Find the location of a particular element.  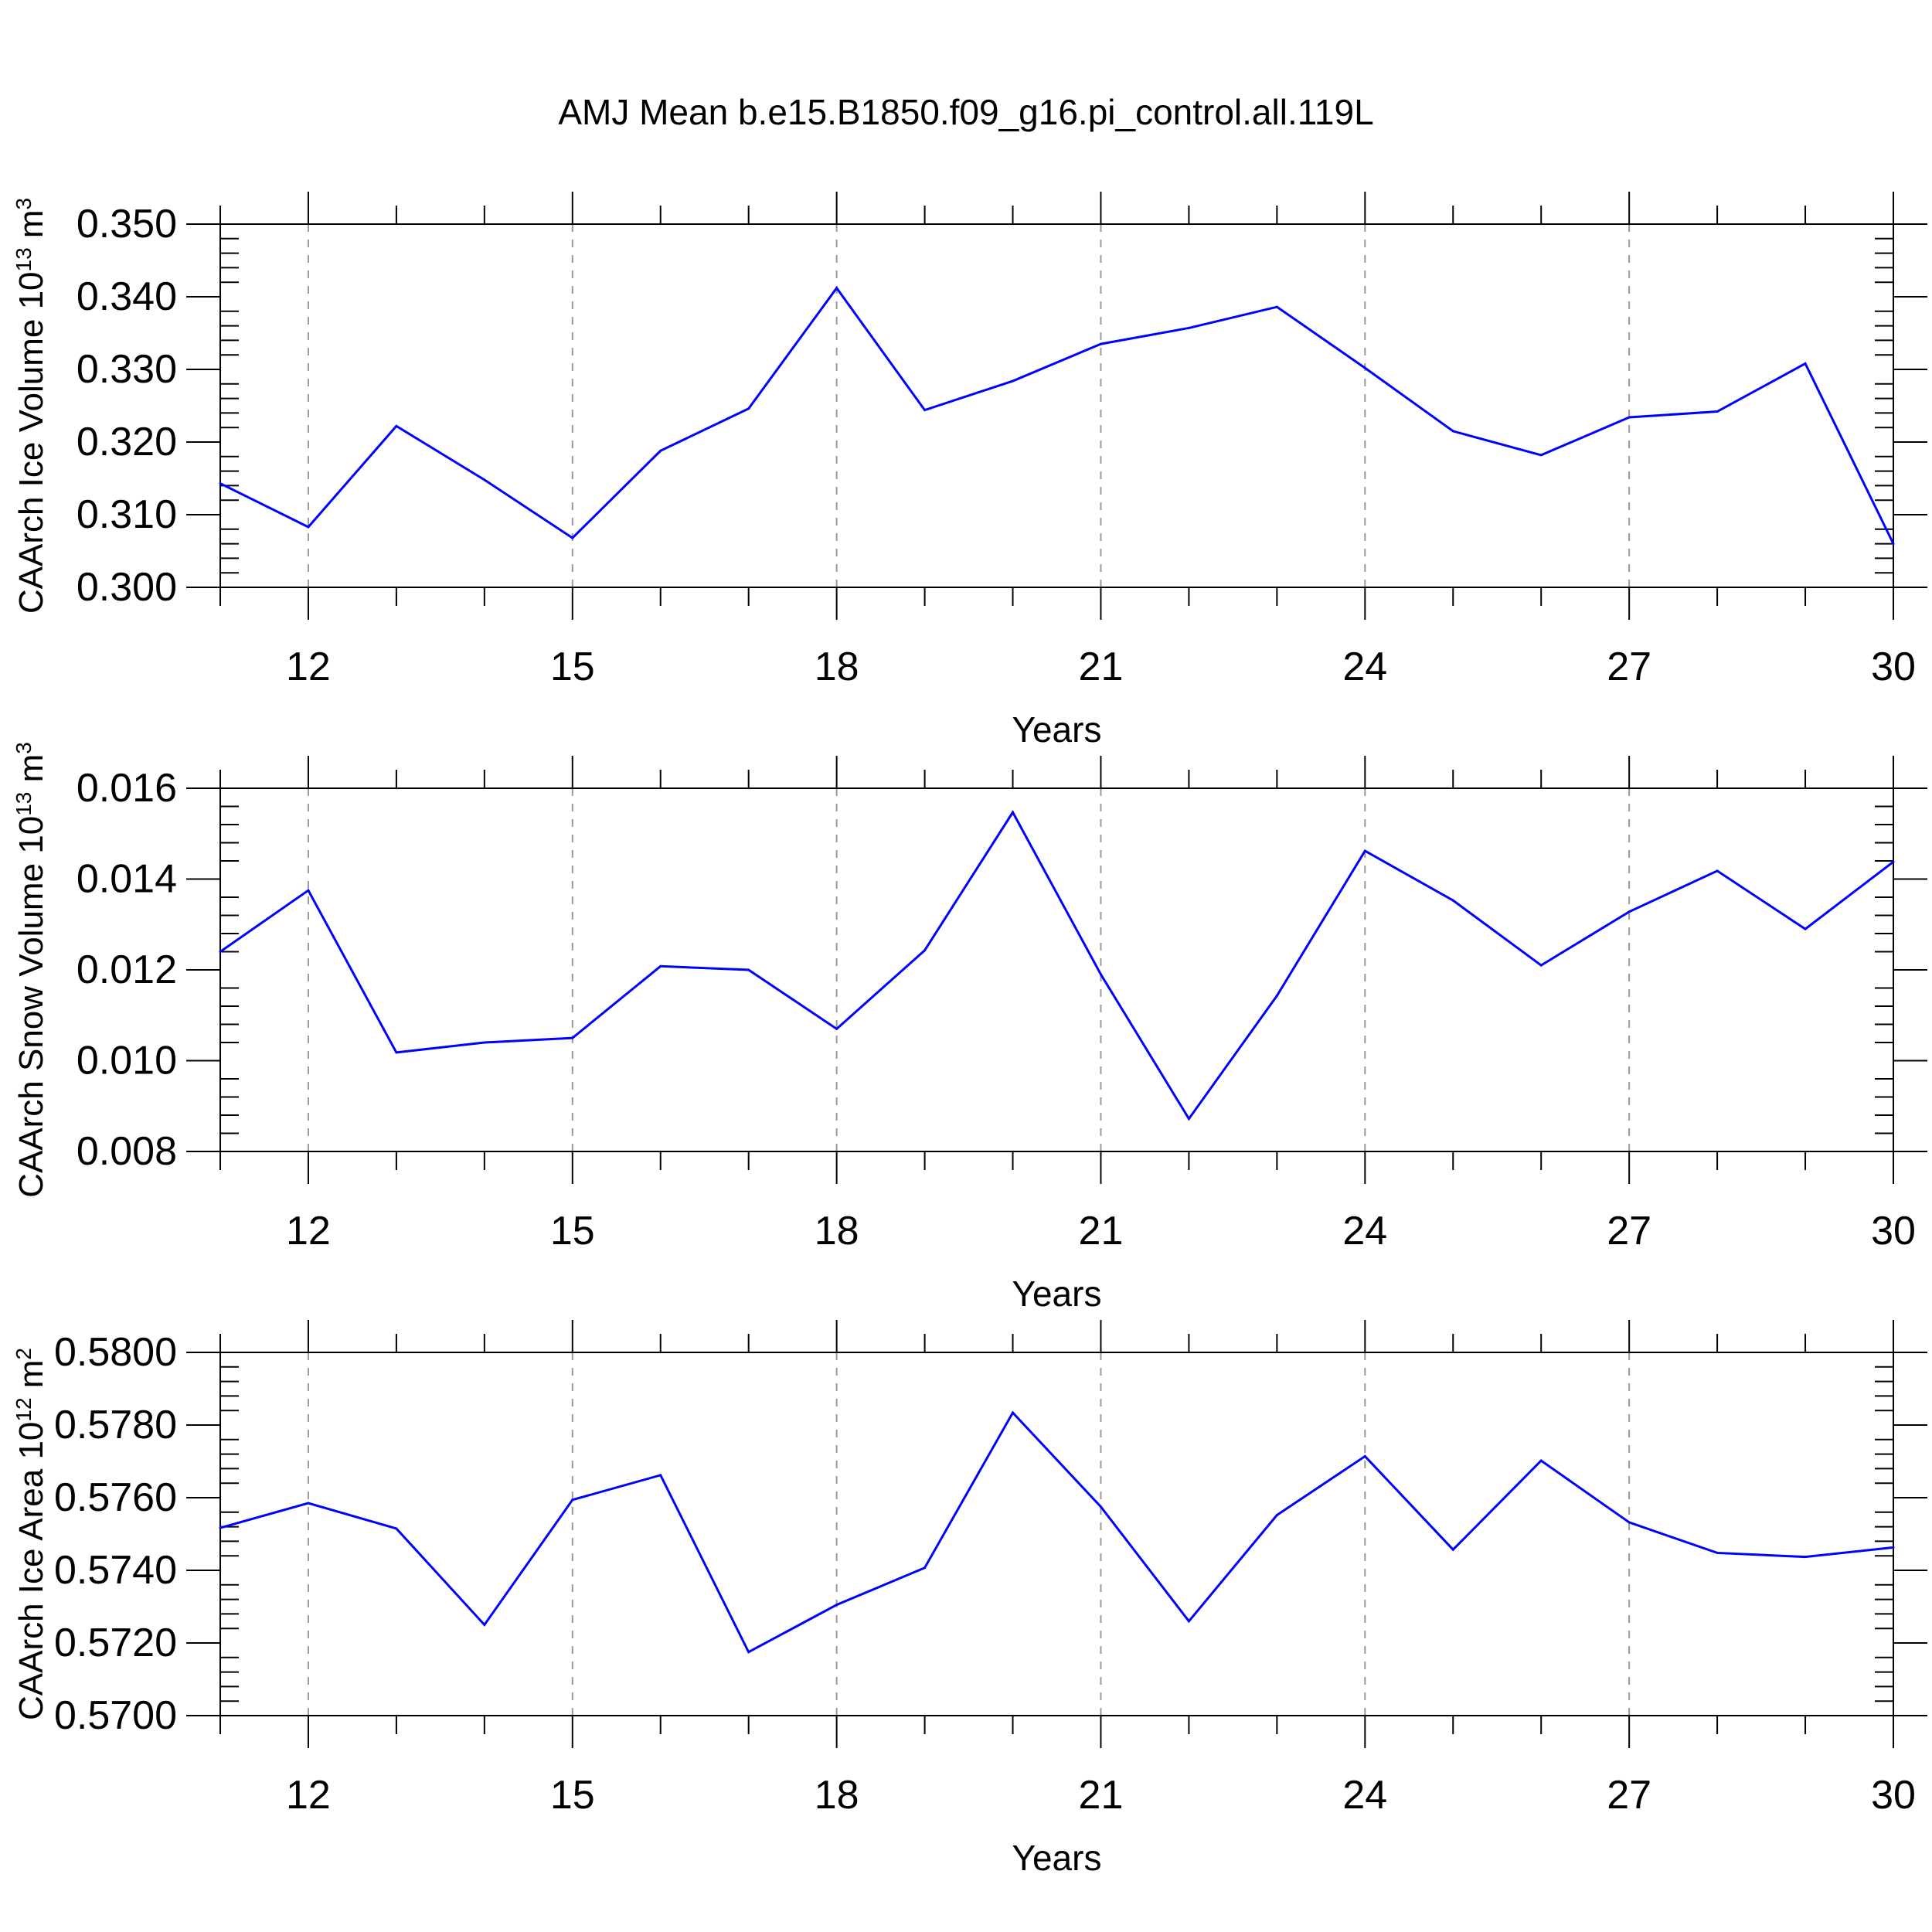

y-tick-label: 0.330 is located at coordinates (127, 369).